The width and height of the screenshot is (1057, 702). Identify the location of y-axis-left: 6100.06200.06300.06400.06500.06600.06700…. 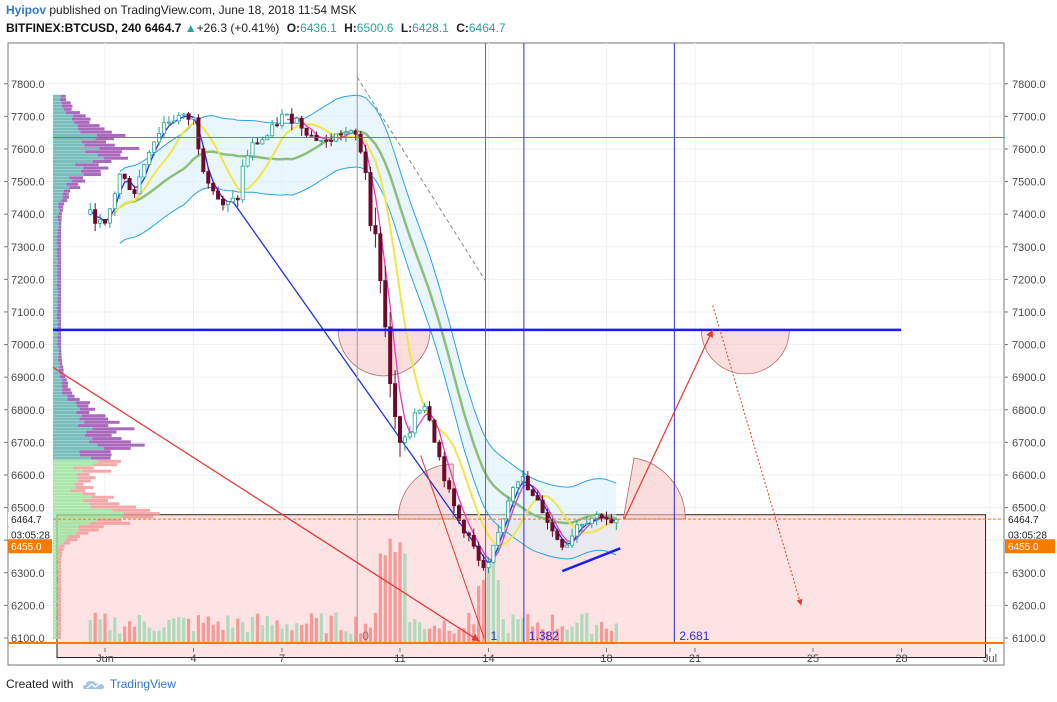
(24, 362).